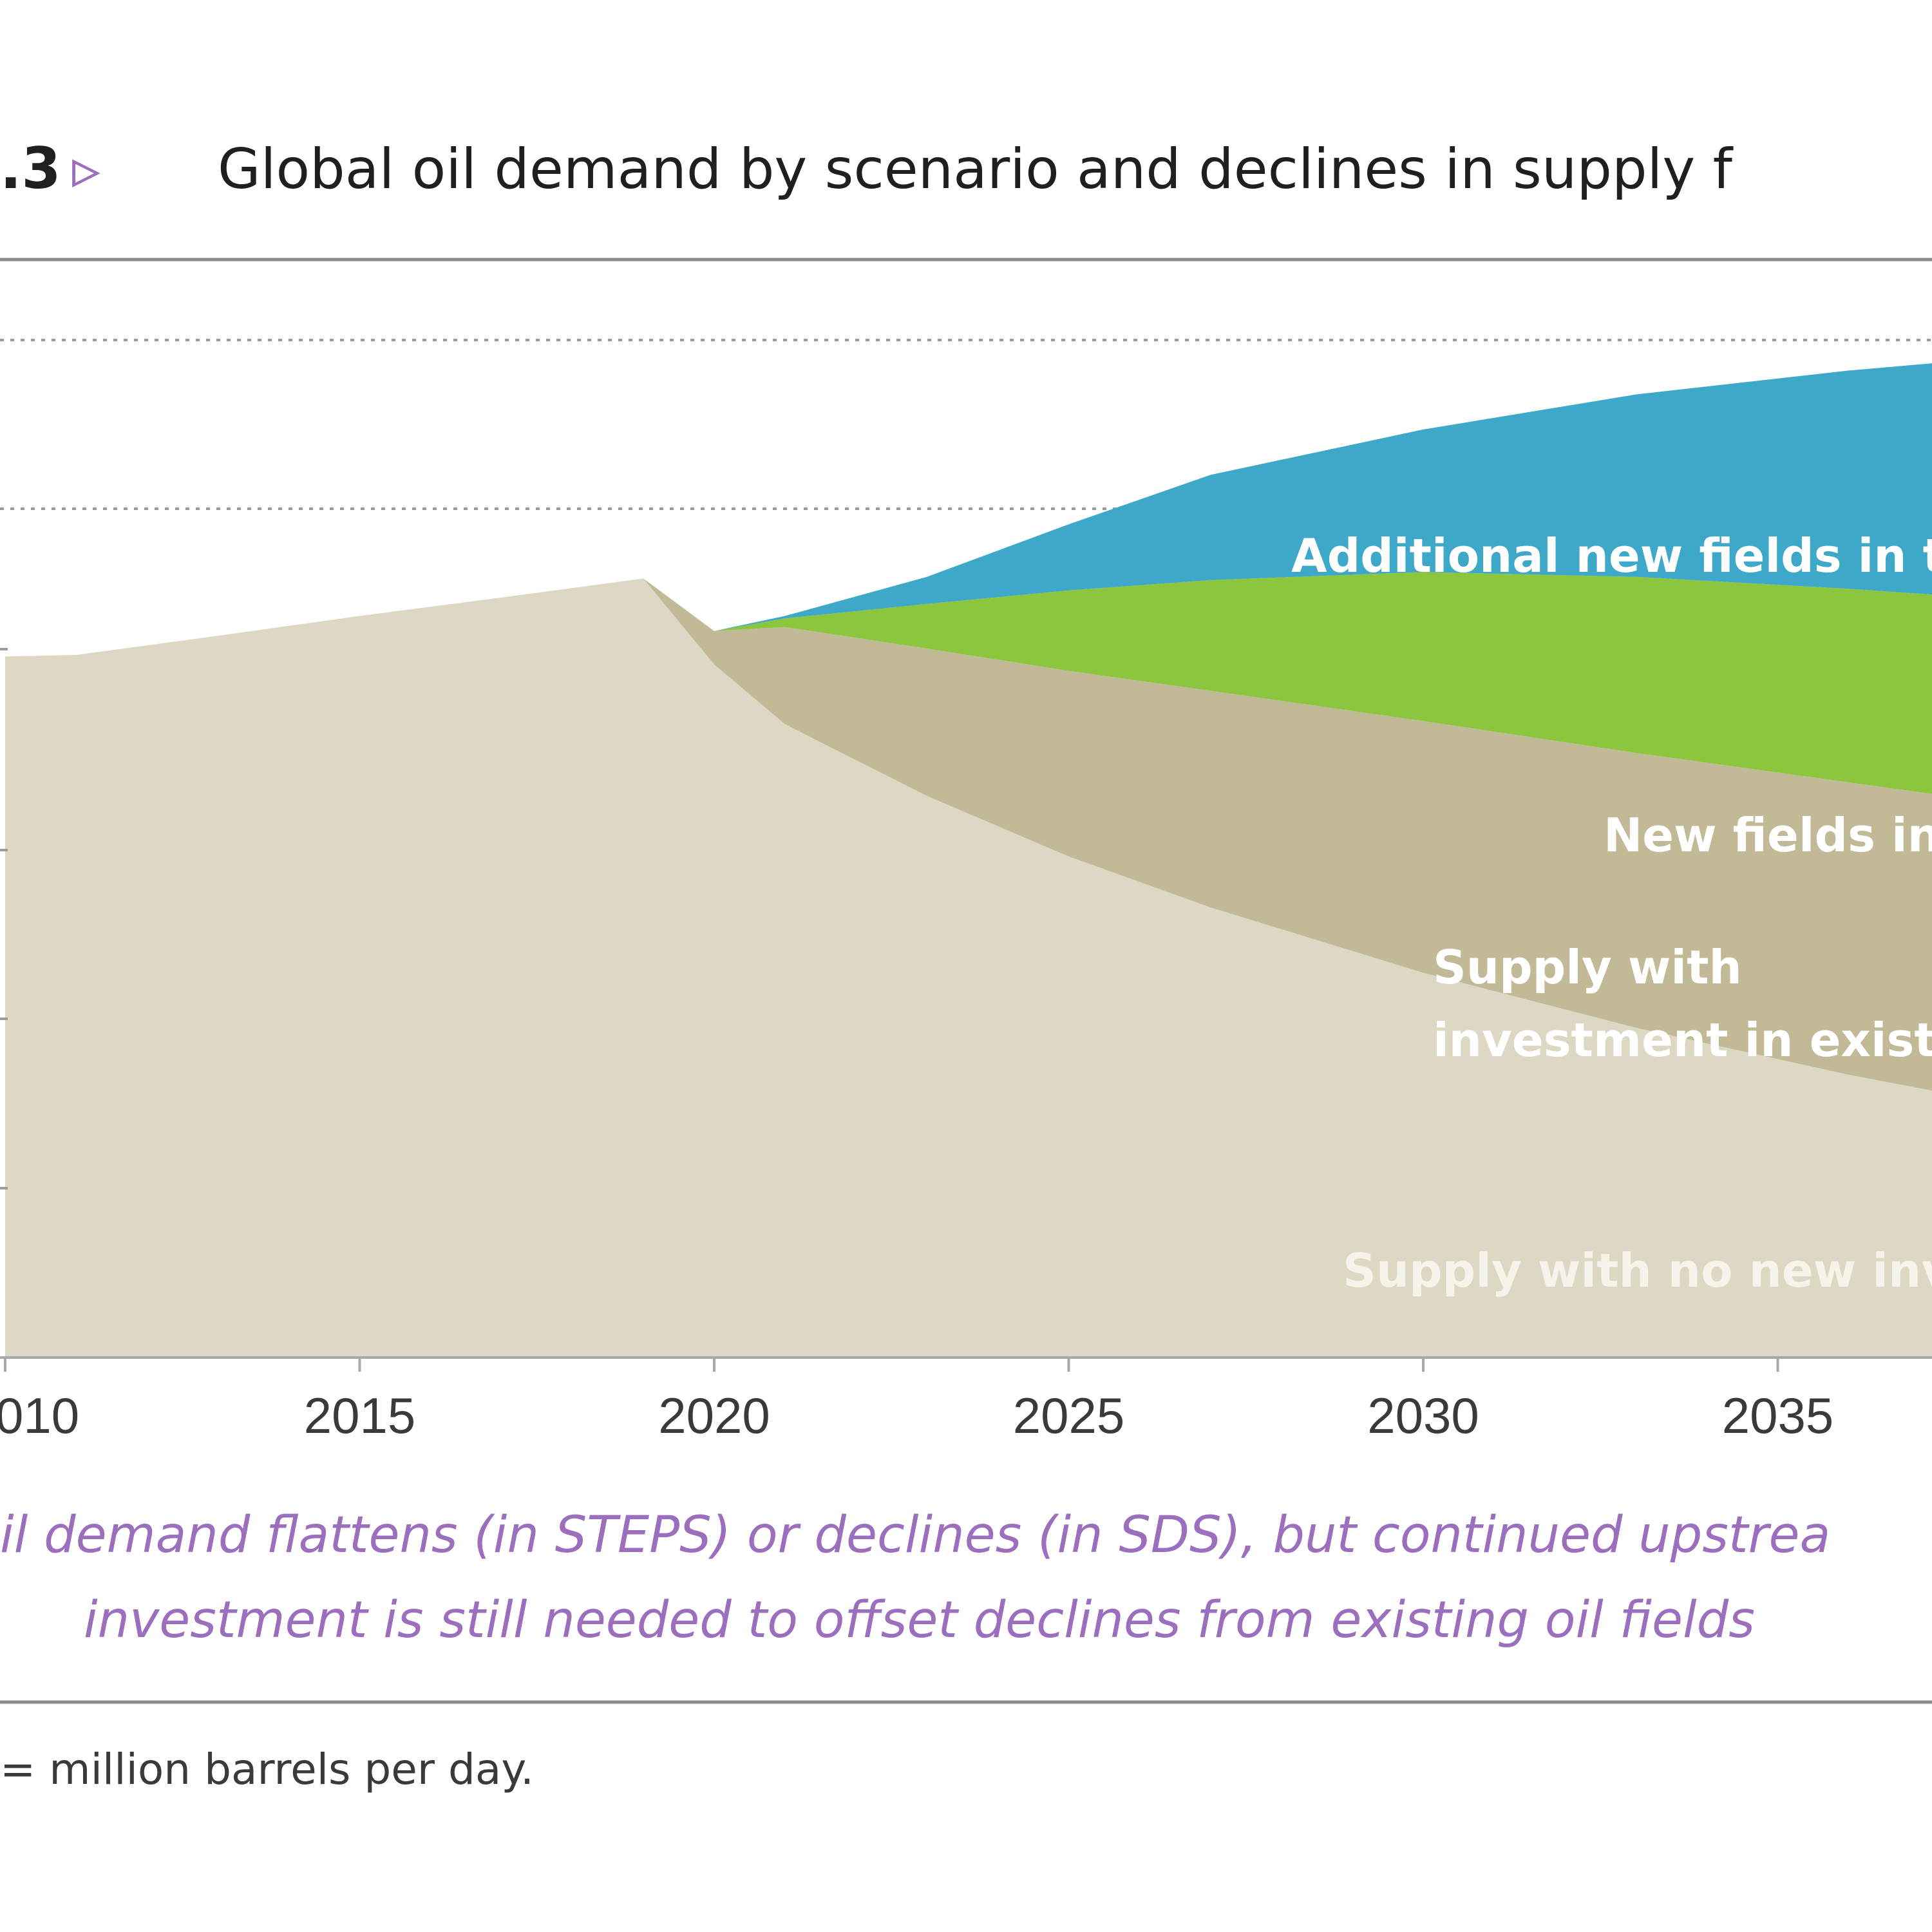  What do you see at coordinates (4, 918) in the screenshot?
I see `y-axis-ticks` at bounding box center [4, 918].